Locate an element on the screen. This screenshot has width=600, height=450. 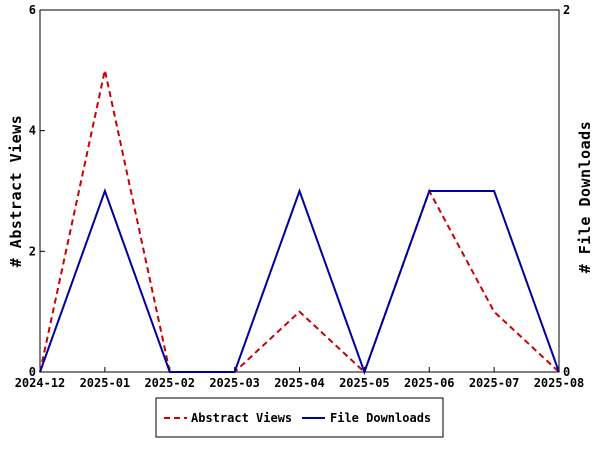
x-tick-label: 2025-08 is located at coordinates (559, 383).